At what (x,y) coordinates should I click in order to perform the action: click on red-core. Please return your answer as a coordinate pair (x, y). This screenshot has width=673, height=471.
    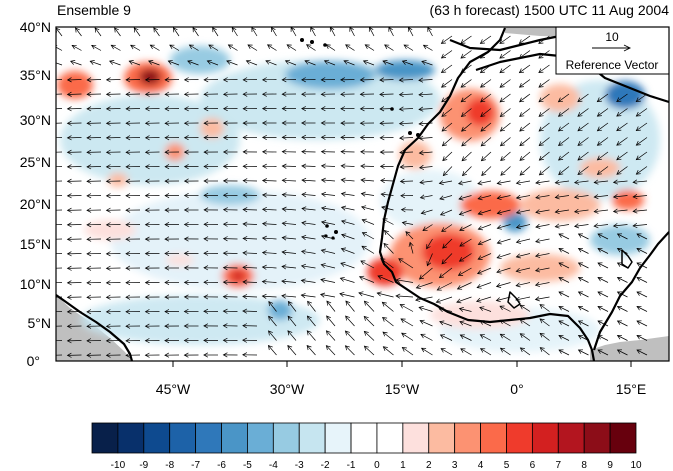
    Looking at the image, I should click on (238, 276).